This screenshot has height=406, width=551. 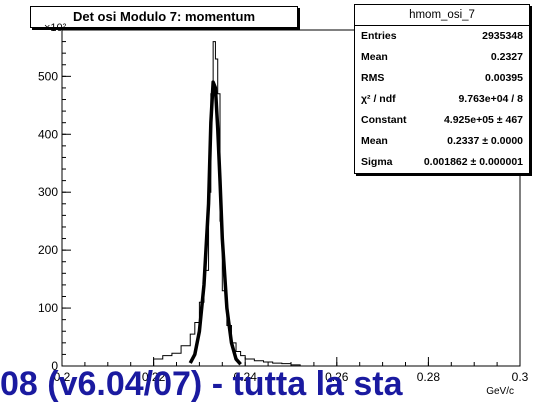 What do you see at coordinates (429, 377) in the screenshot?
I see `x-tick-label: 0.28` at bounding box center [429, 377].